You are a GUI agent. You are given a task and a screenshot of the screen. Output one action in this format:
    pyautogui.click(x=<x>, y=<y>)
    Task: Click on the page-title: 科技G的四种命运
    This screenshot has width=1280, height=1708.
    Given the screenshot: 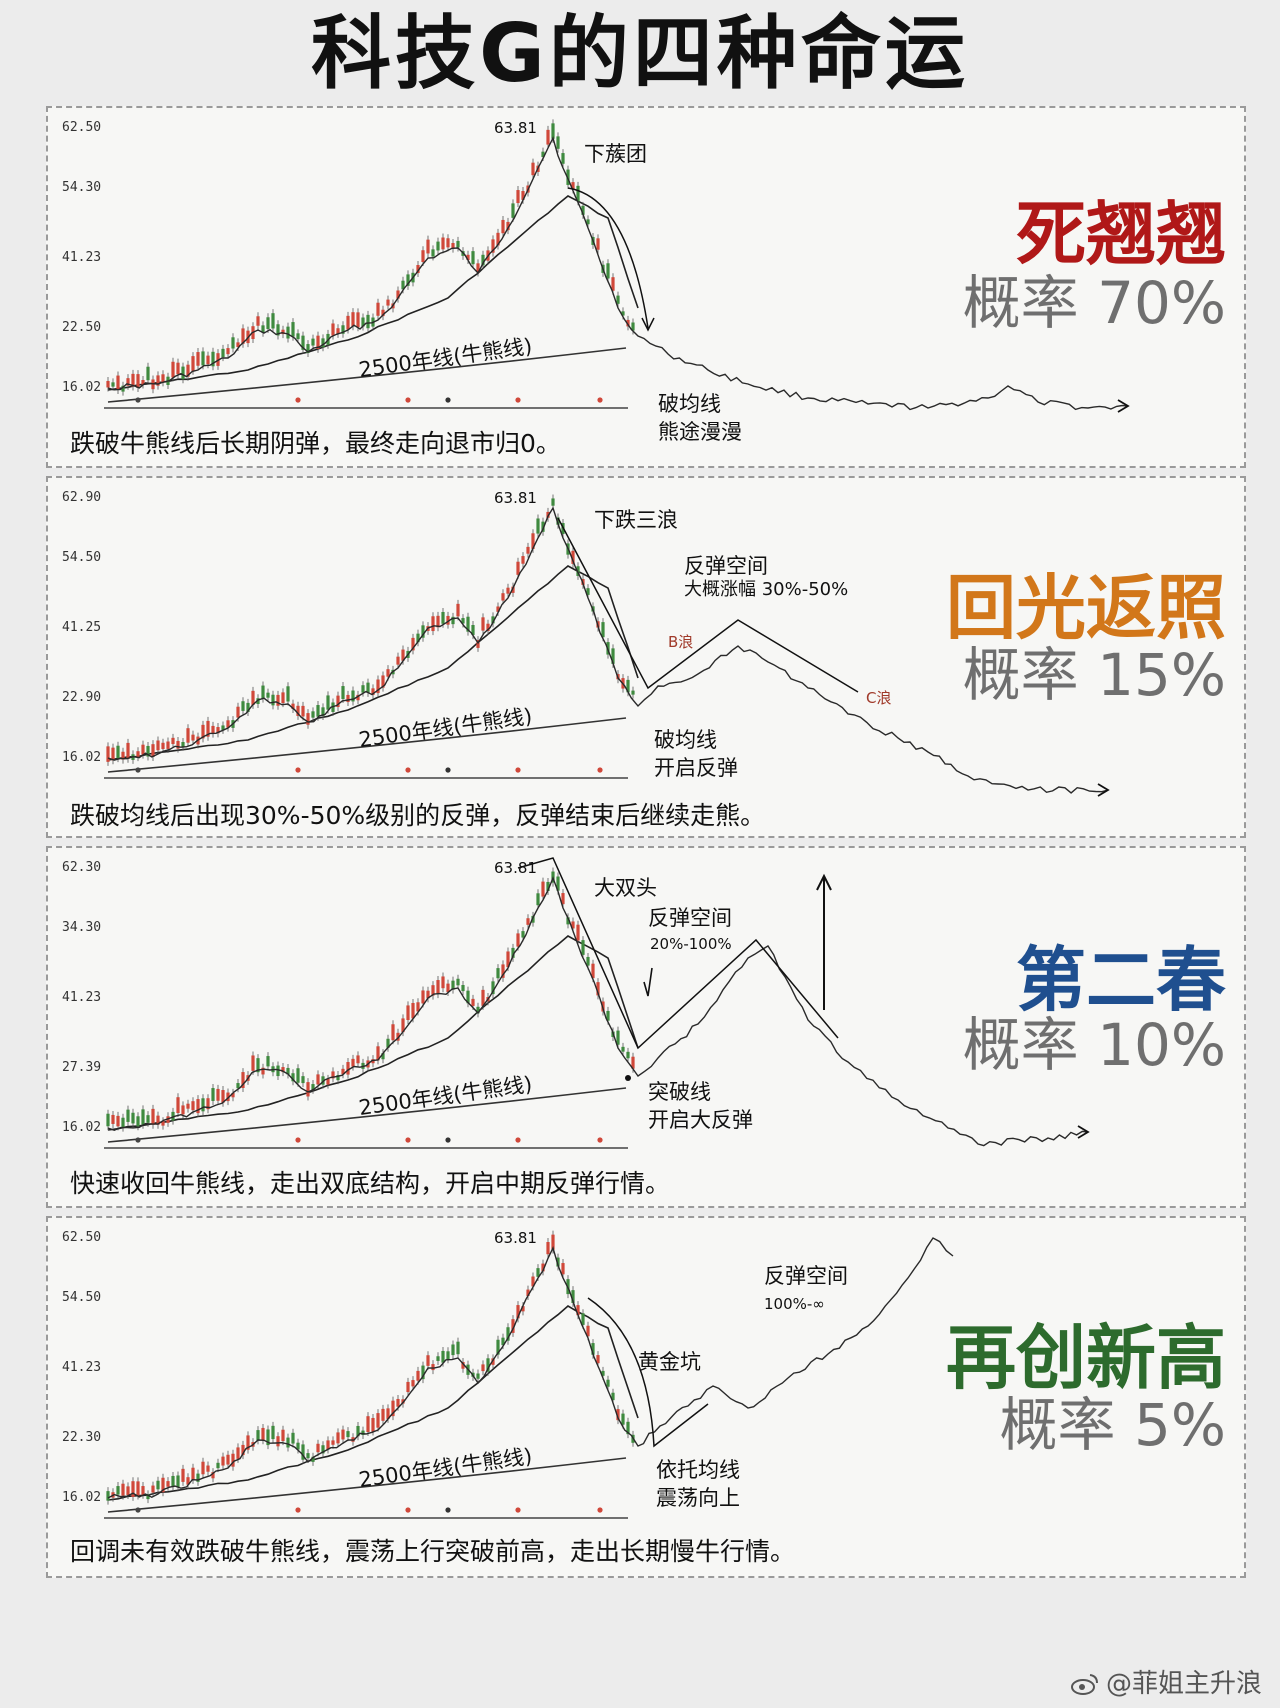 What is the action you would take?
    pyautogui.click(x=640, y=53)
    